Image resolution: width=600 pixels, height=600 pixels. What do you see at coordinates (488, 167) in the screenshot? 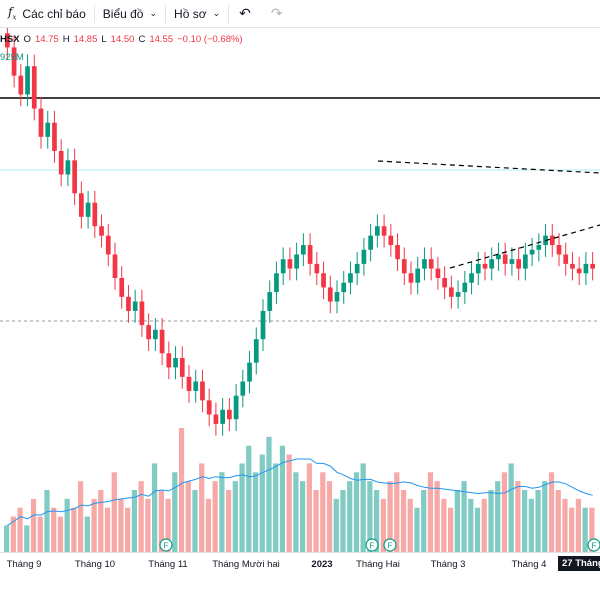
I see `triangle-upper-line` at bounding box center [488, 167].